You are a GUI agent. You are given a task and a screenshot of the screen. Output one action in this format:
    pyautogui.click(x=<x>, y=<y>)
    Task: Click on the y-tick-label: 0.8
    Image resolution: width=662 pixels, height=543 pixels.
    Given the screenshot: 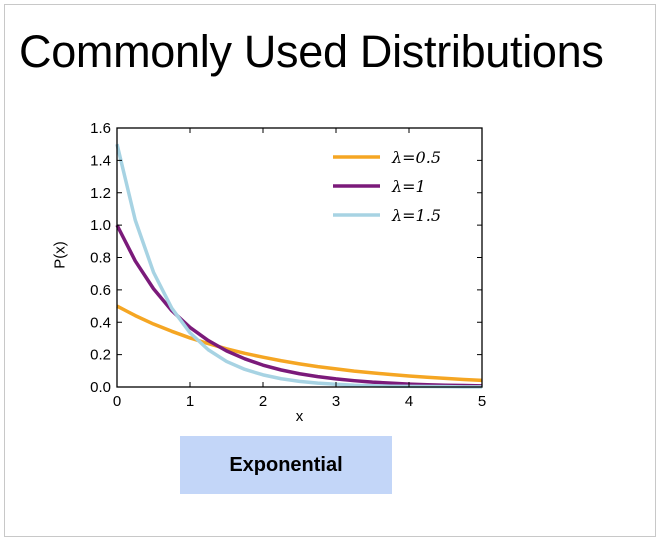 What is the action you would take?
    pyautogui.click(x=100, y=258)
    